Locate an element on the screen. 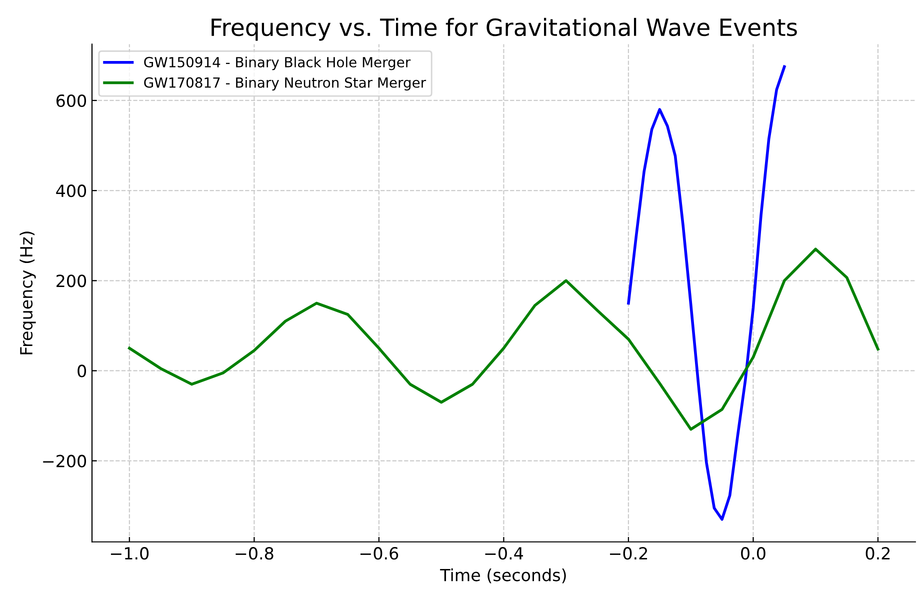  x-tick-label: 0.2 is located at coordinates (878, 553).